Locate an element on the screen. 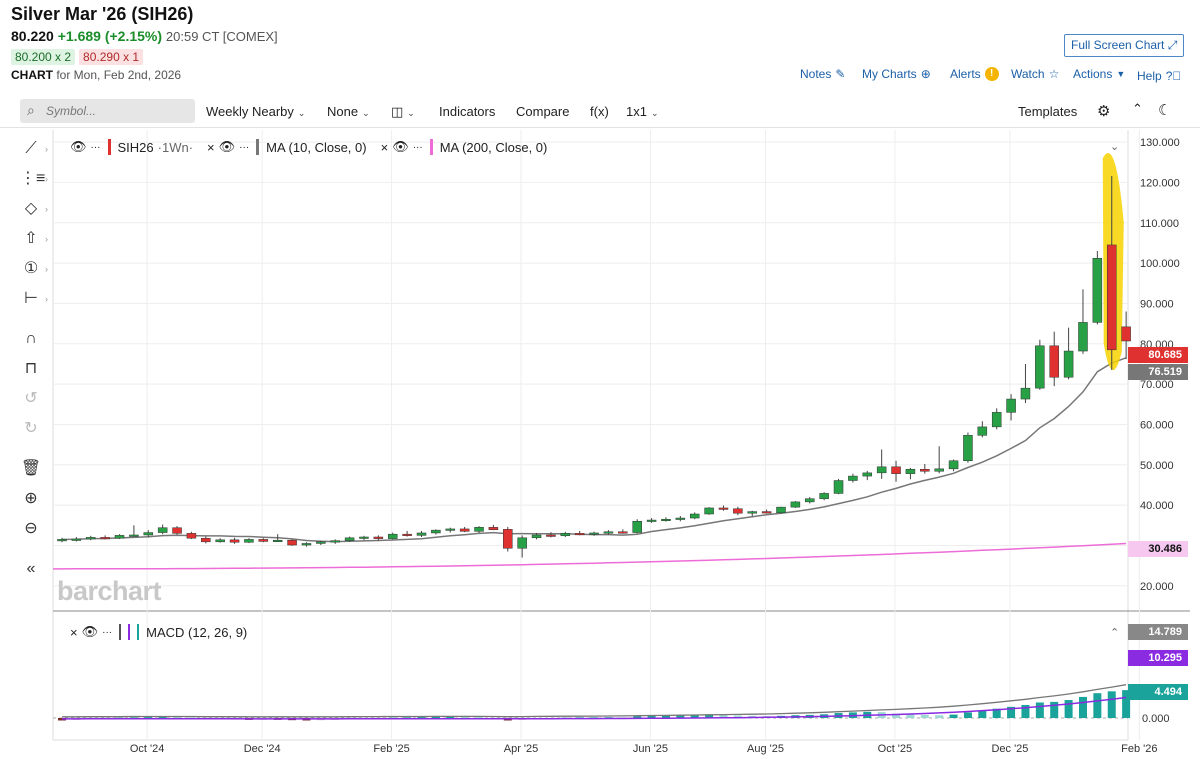 Image resolution: width=1200 pixels, height=759 pixels. layout-dropdown: 1x1 ⌄ is located at coordinates (642, 111).